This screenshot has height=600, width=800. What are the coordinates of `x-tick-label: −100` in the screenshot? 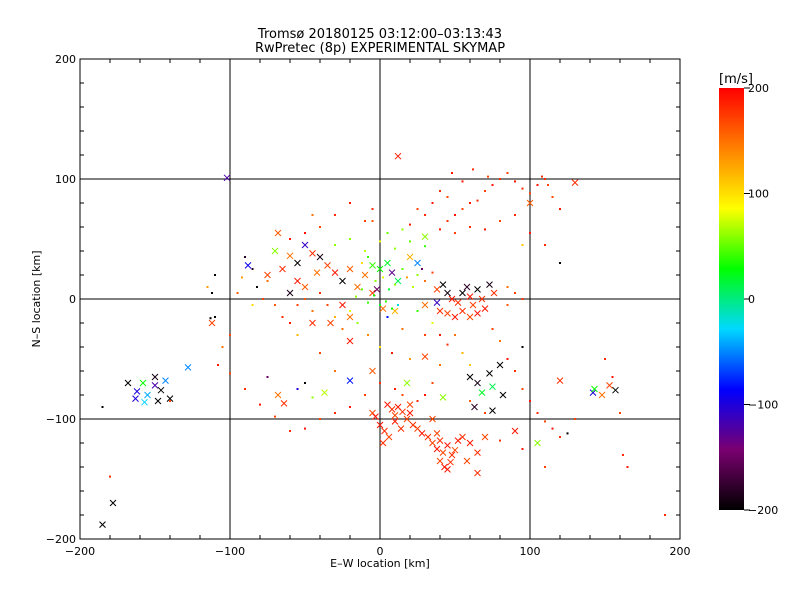 It's located at (230, 551).